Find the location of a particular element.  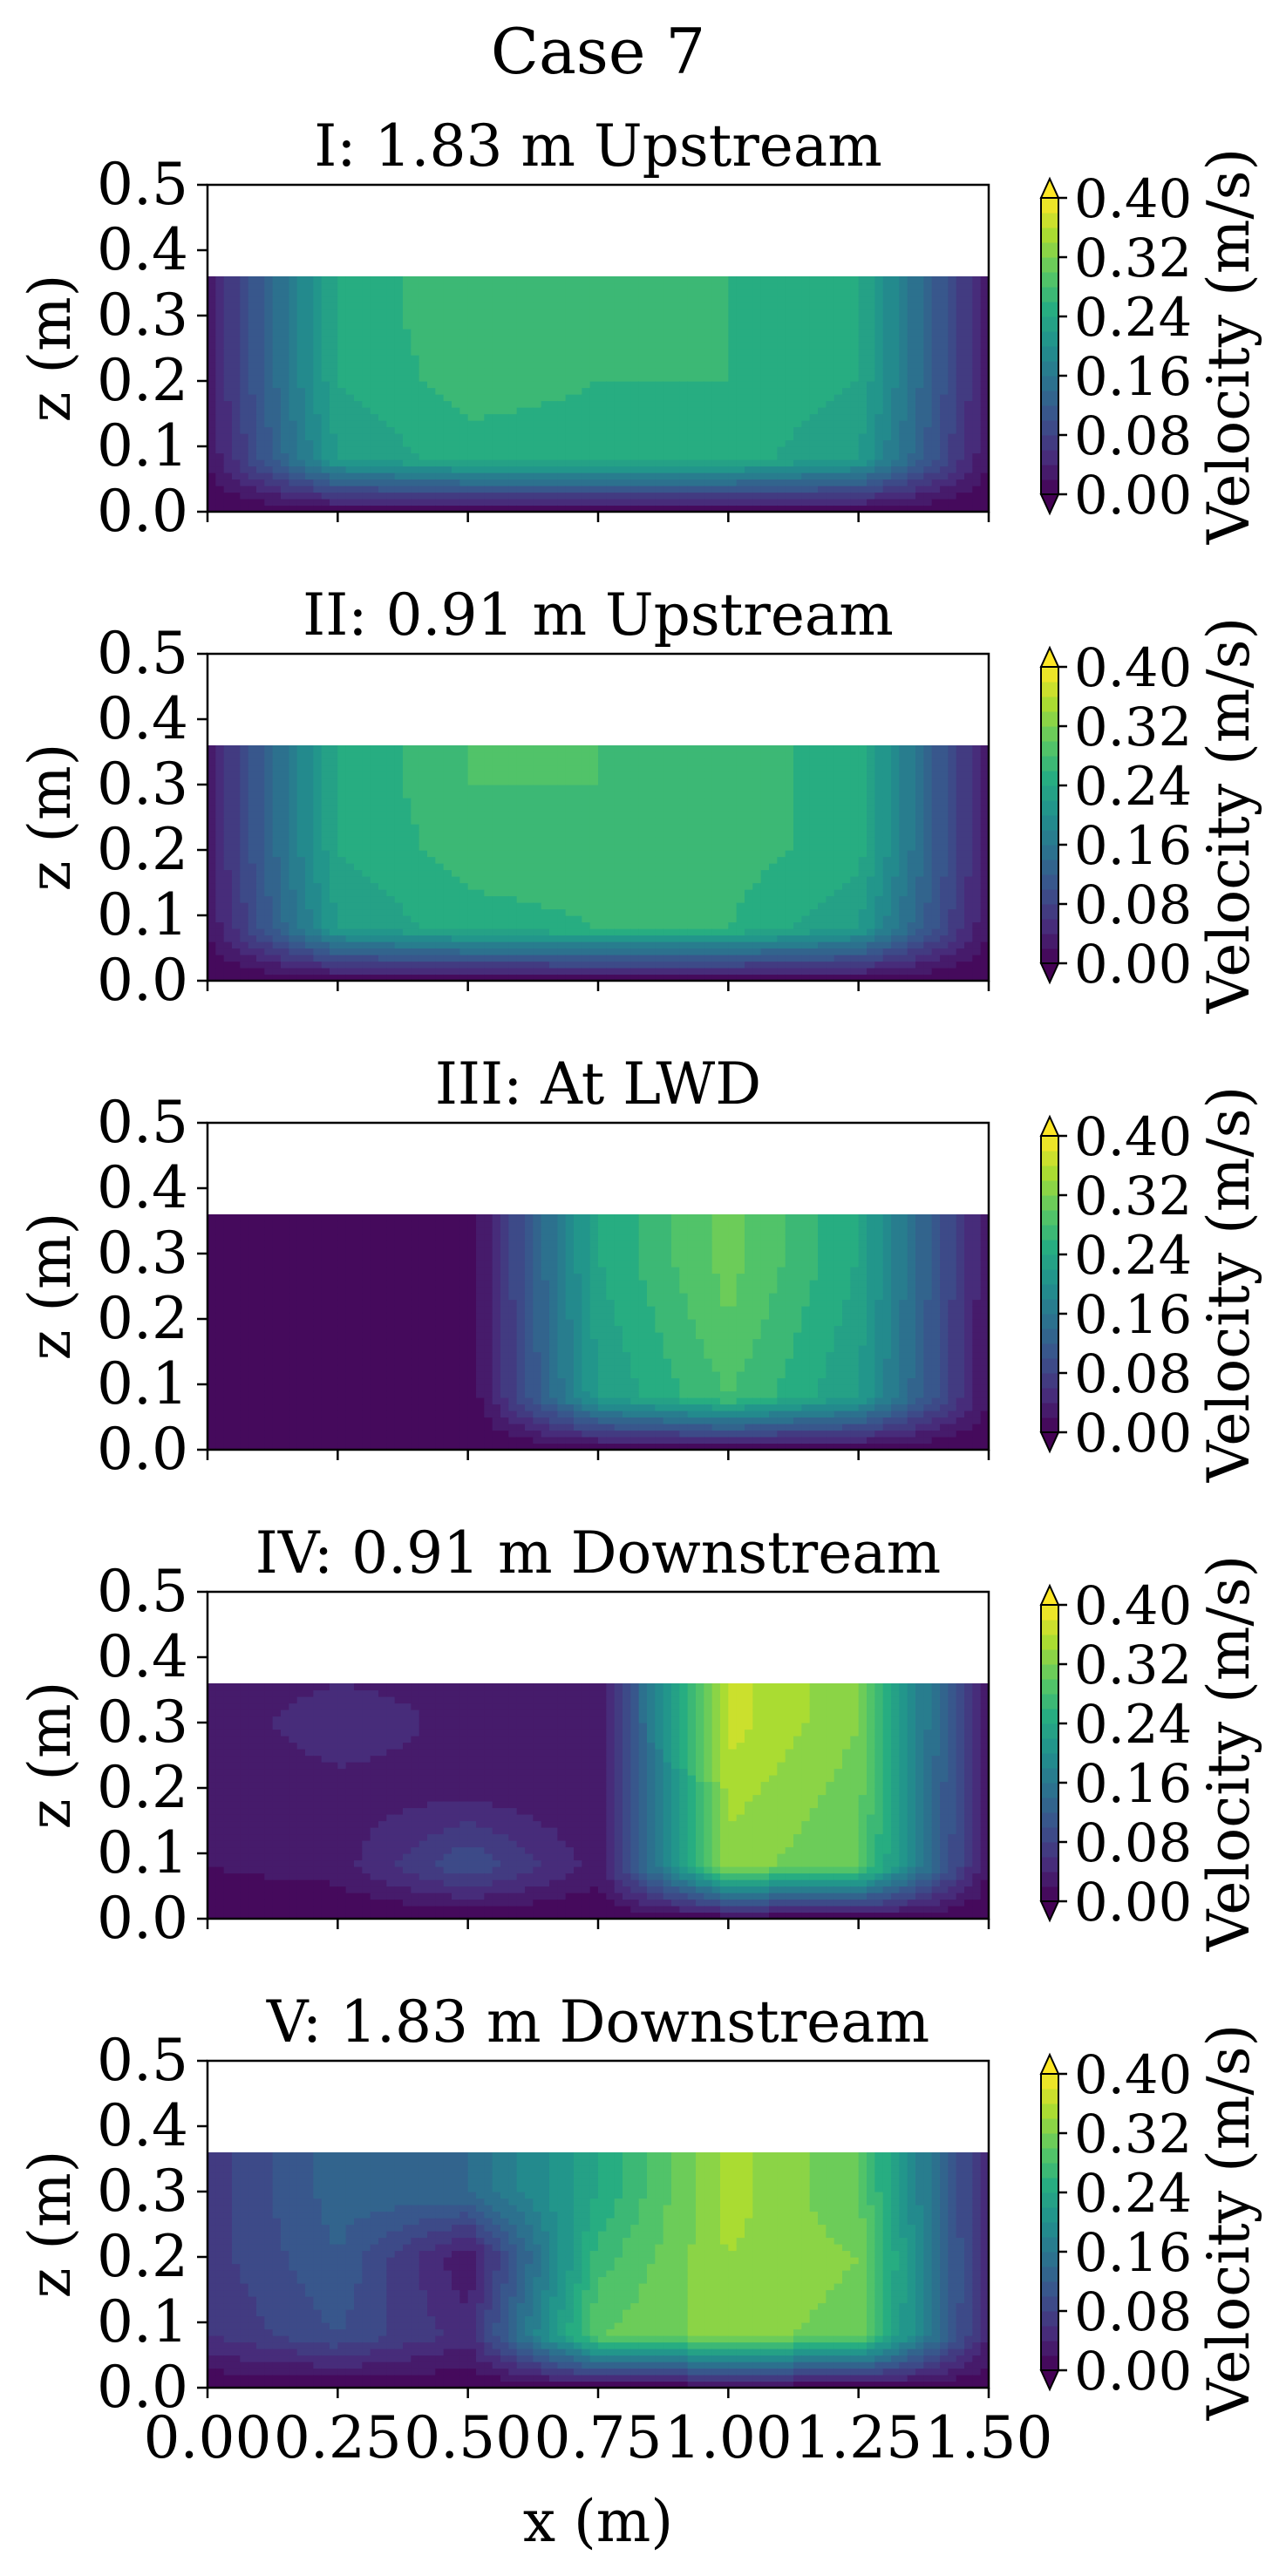

colorbar-frame is located at coordinates (1049, 346).